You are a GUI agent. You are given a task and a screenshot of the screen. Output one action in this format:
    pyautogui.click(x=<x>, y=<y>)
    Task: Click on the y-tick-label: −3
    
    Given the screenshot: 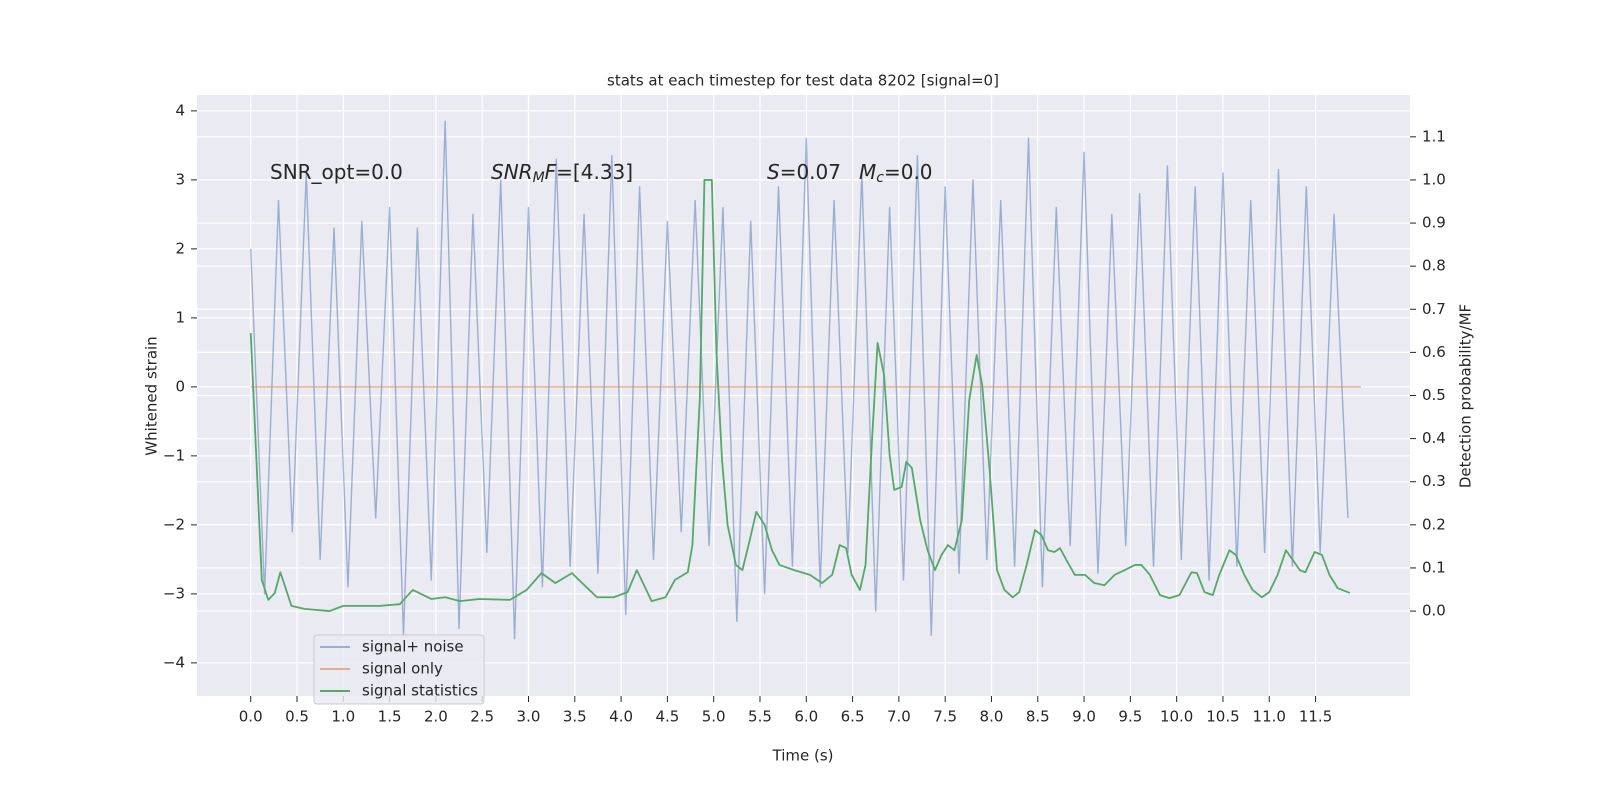 What is the action you would take?
    pyautogui.click(x=174, y=593)
    